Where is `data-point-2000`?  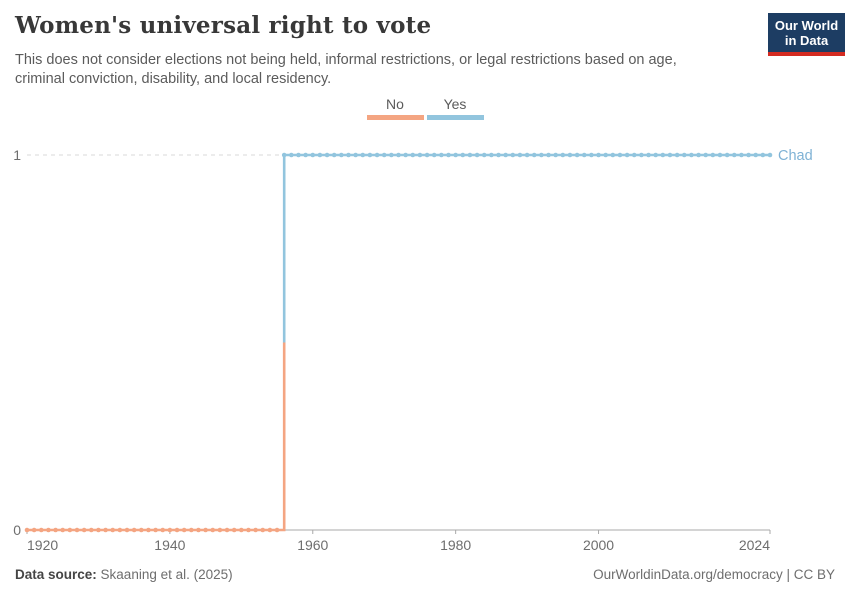 data-point-2000 is located at coordinates (598, 155).